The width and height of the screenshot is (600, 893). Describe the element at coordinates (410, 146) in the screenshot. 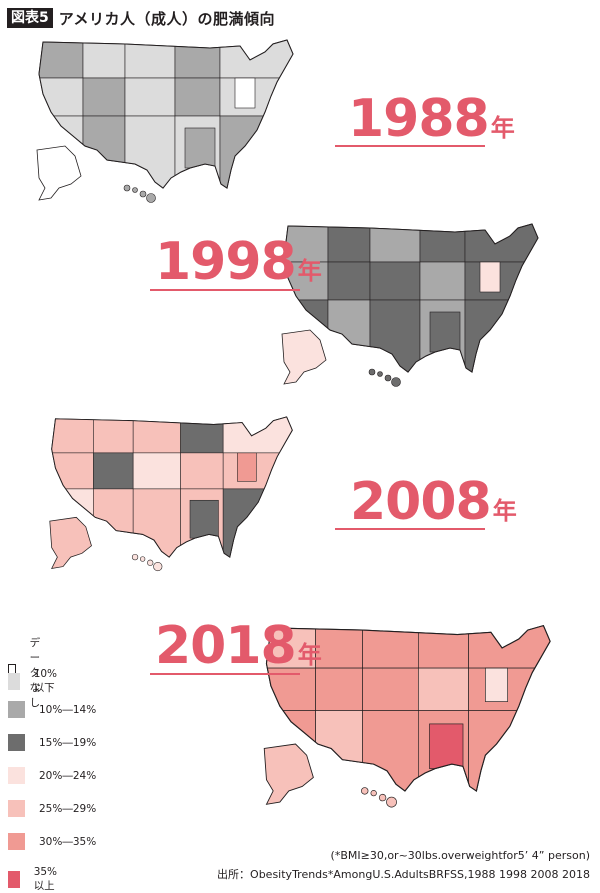

I see `year-underline-1988` at that location.